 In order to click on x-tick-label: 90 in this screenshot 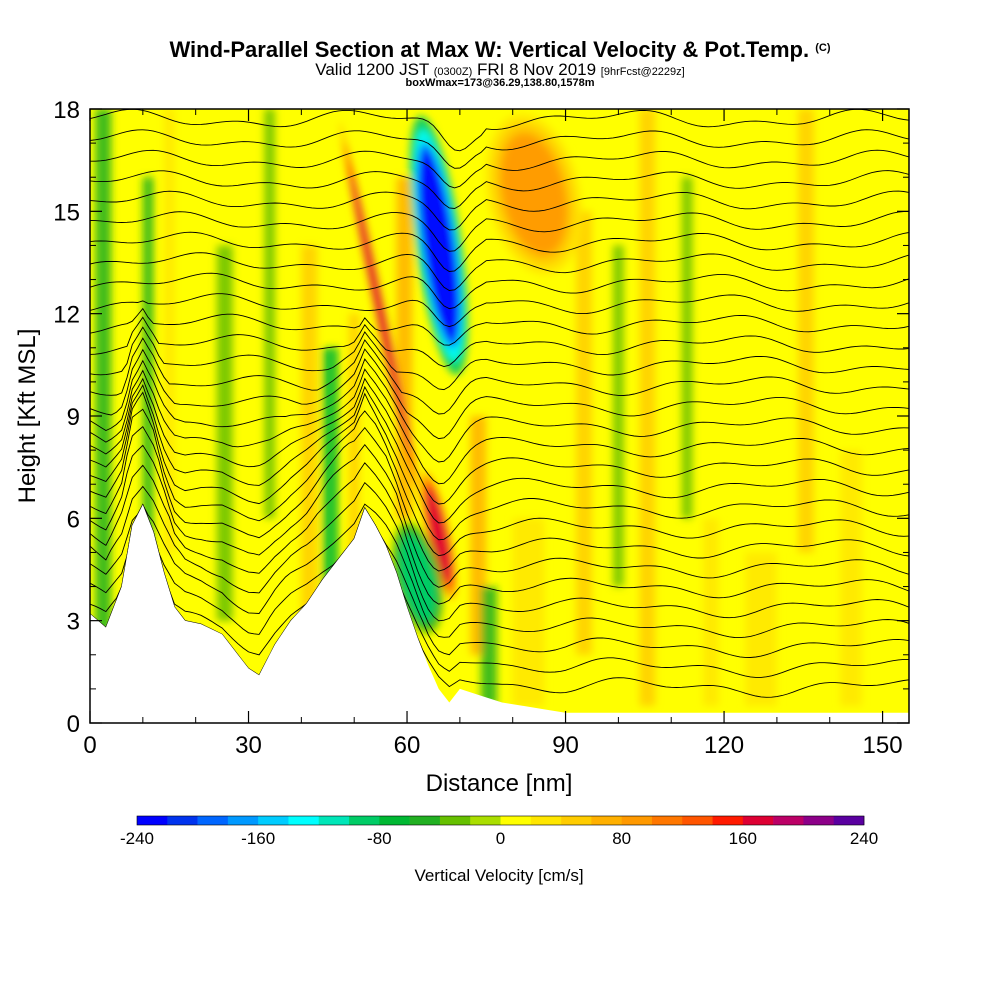, I will do `click(565, 745)`.